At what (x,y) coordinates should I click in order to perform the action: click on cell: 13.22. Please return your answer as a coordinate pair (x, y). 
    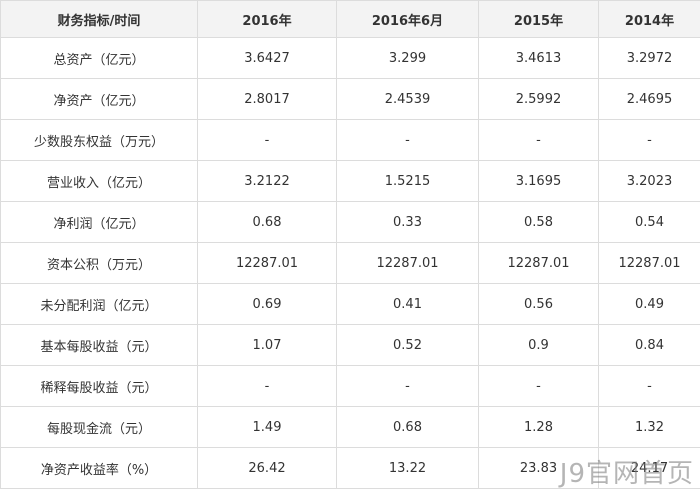
    Looking at the image, I should click on (407, 468).